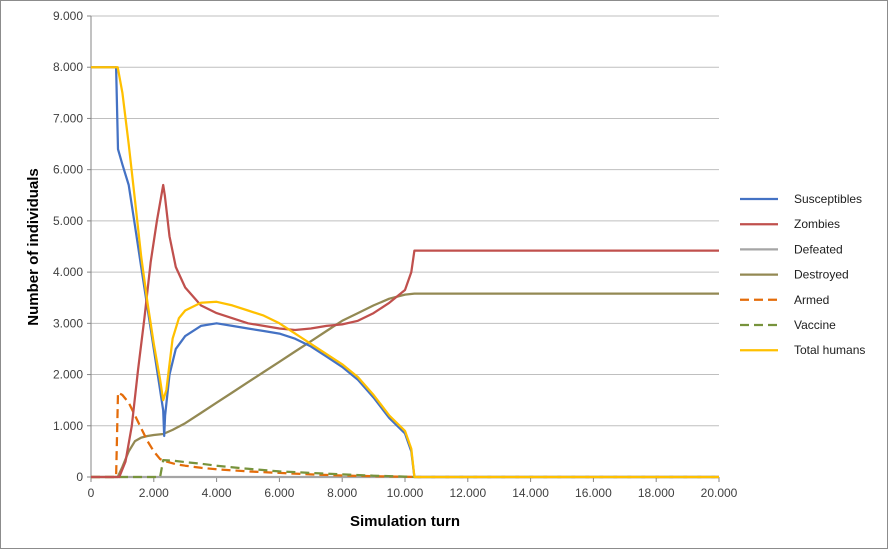  Describe the element at coordinates (828, 199) in the screenshot. I see `legend-label: Susceptibles` at that location.